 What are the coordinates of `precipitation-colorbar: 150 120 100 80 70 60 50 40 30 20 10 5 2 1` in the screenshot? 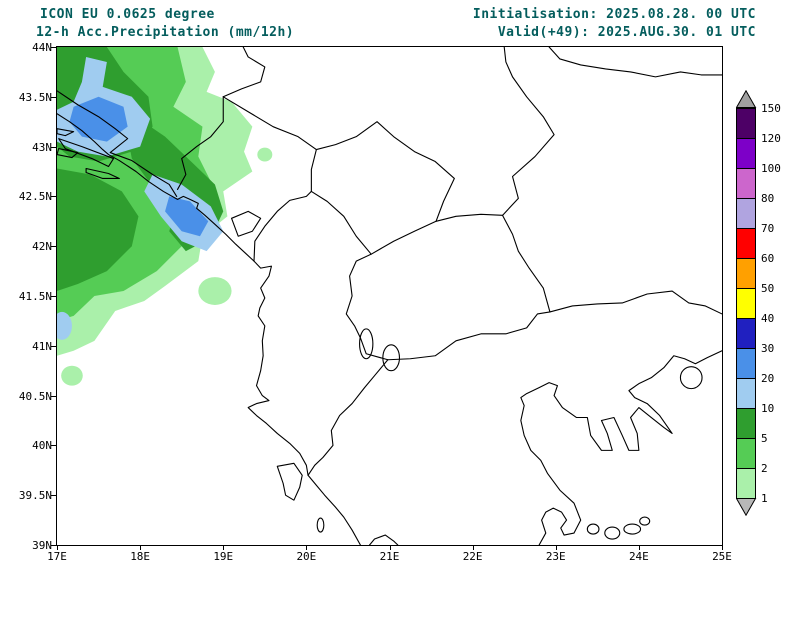 It's located at (767, 306).